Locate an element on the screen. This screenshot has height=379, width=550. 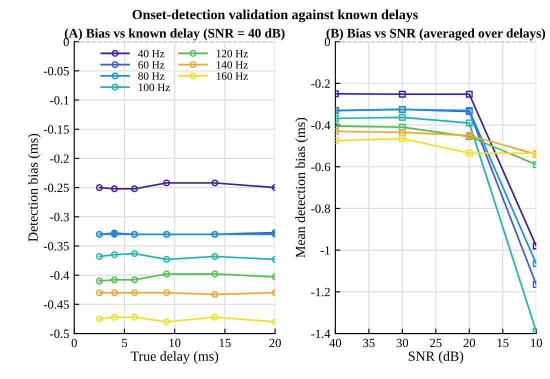
y-tick-label: -0.25 is located at coordinates (56, 188).